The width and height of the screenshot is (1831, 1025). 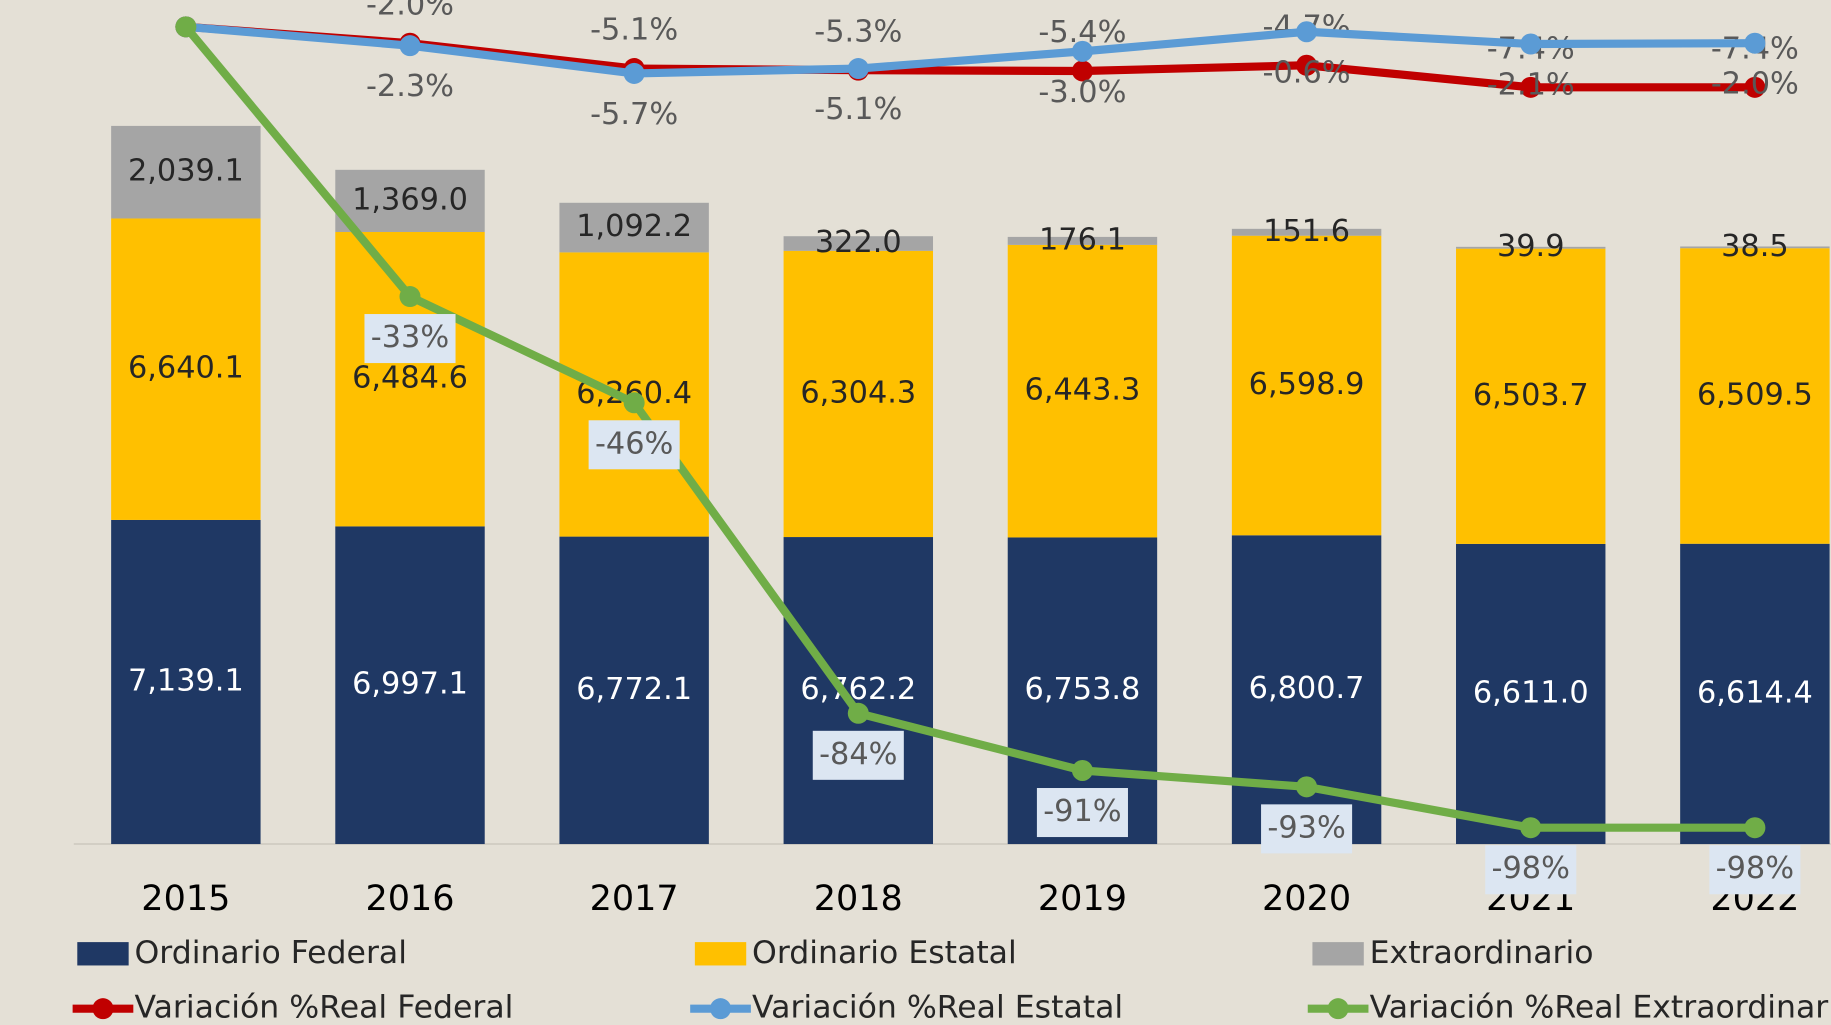 I want to click on bar-value-label: 6,997.1, so click(x=410, y=684).